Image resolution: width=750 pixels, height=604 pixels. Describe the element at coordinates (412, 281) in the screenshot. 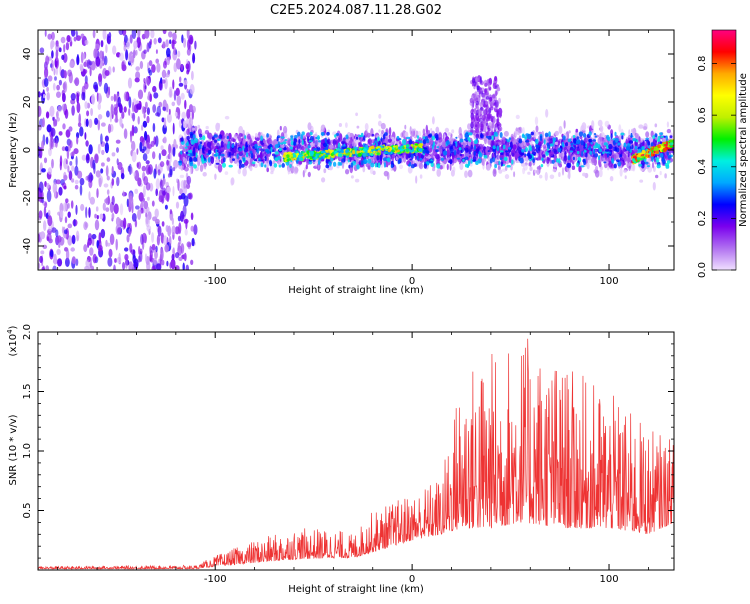

I see `spectrogram-x-tick-label: 0` at that location.